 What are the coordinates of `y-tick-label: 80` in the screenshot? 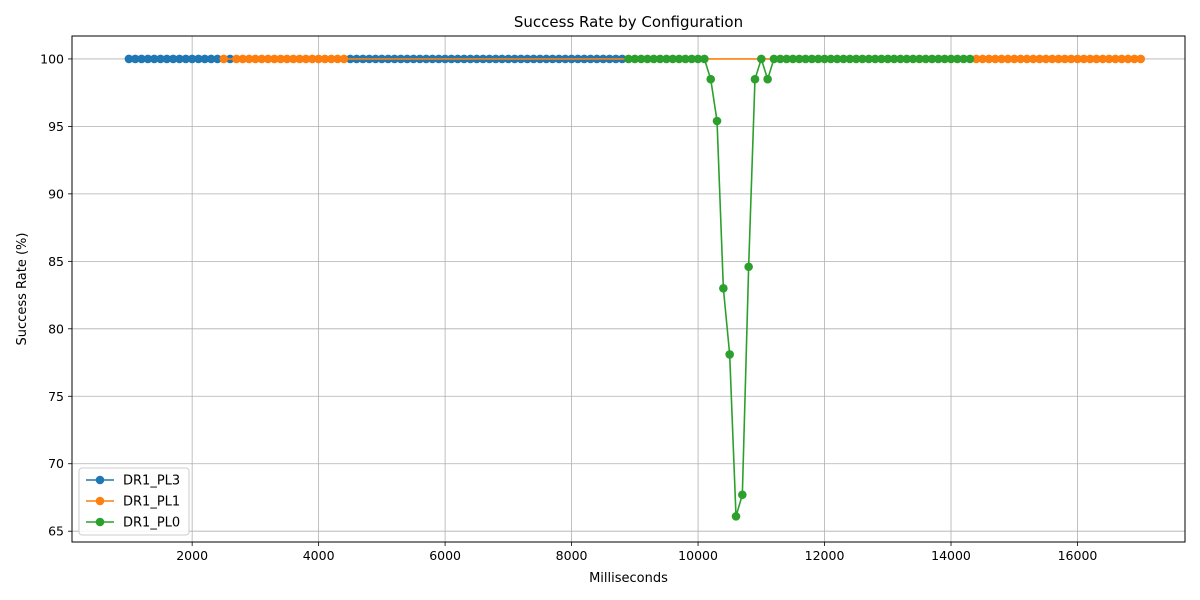 It's located at (56, 328).